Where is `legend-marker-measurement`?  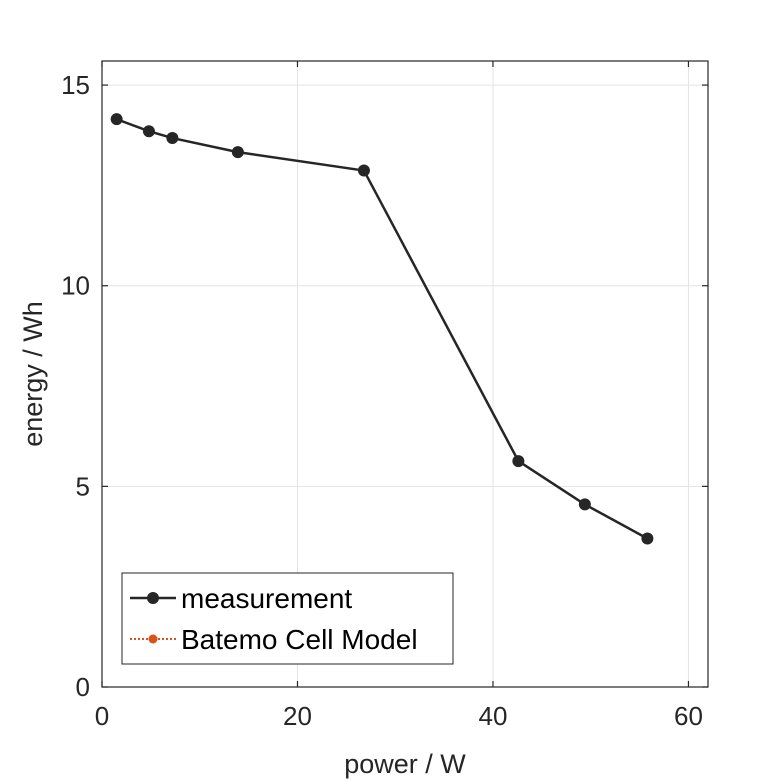 legend-marker-measurement is located at coordinates (153, 598).